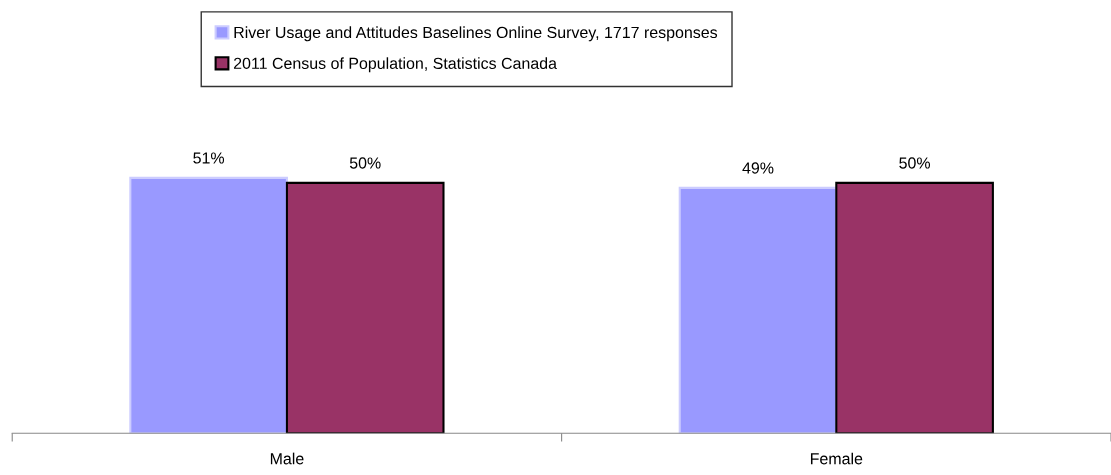 The width and height of the screenshot is (1111, 475). Describe the element at coordinates (476, 34) in the screenshot. I see `legend-label: River Usage and Attitudes Baselines Online Survey, 1717 responses` at that location.